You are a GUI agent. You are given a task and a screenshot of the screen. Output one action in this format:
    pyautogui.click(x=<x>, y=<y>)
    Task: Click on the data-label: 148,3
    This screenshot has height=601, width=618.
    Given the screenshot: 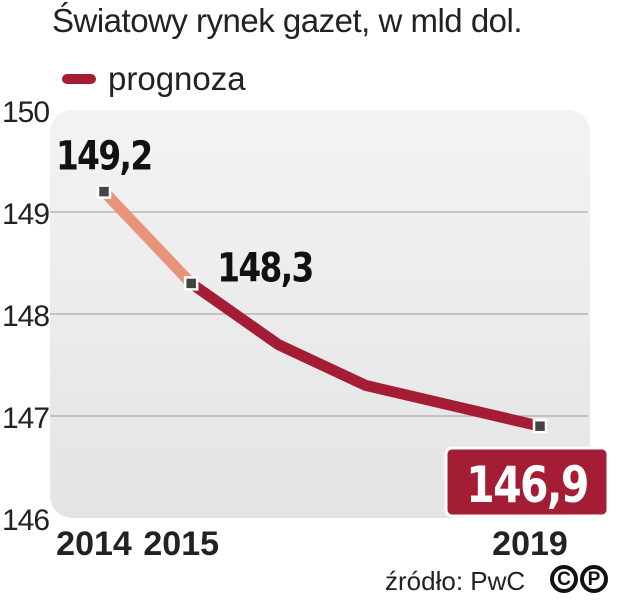 What is the action you would take?
    pyautogui.click(x=265, y=267)
    